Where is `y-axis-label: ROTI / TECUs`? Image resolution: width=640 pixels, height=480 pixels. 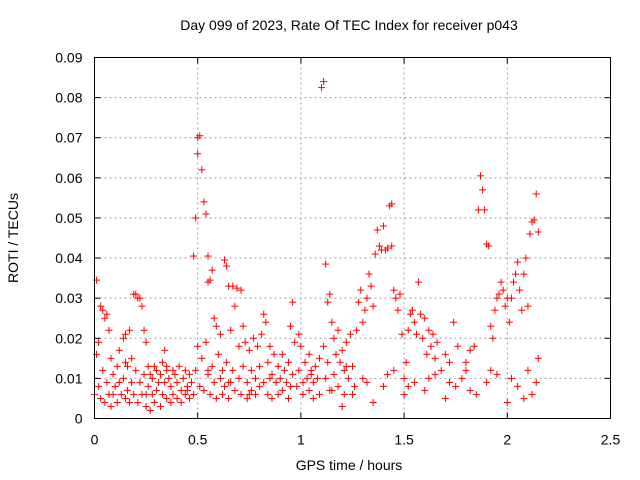 y-axis-label: ROTI / TECUs is located at coordinates (13, 238).